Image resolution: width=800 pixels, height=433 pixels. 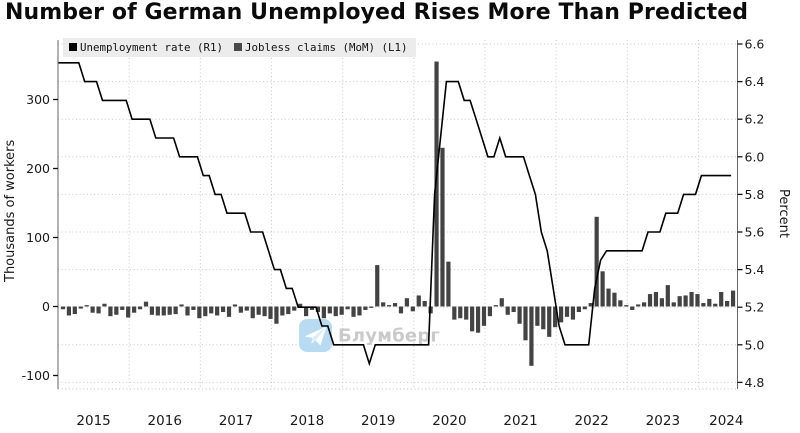 I want to click on x-tick-label: 2020, so click(x=449, y=421).